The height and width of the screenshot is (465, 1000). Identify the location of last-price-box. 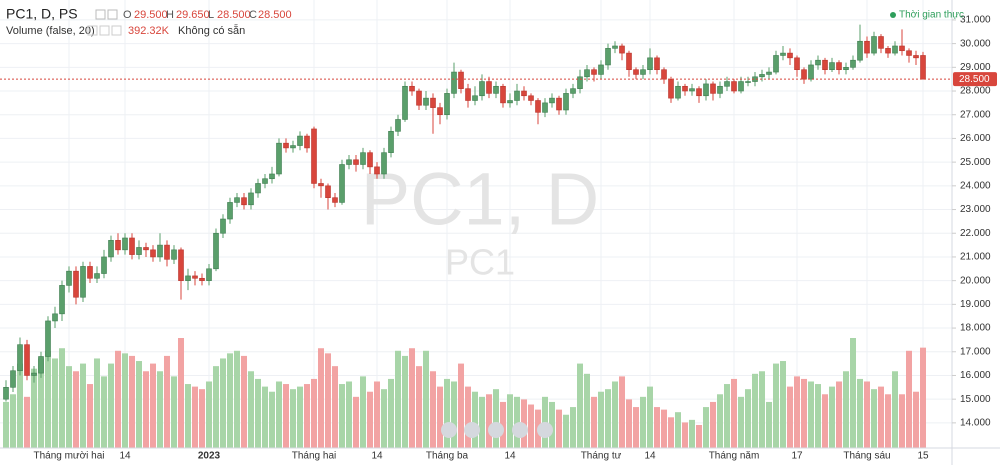
(975, 79).